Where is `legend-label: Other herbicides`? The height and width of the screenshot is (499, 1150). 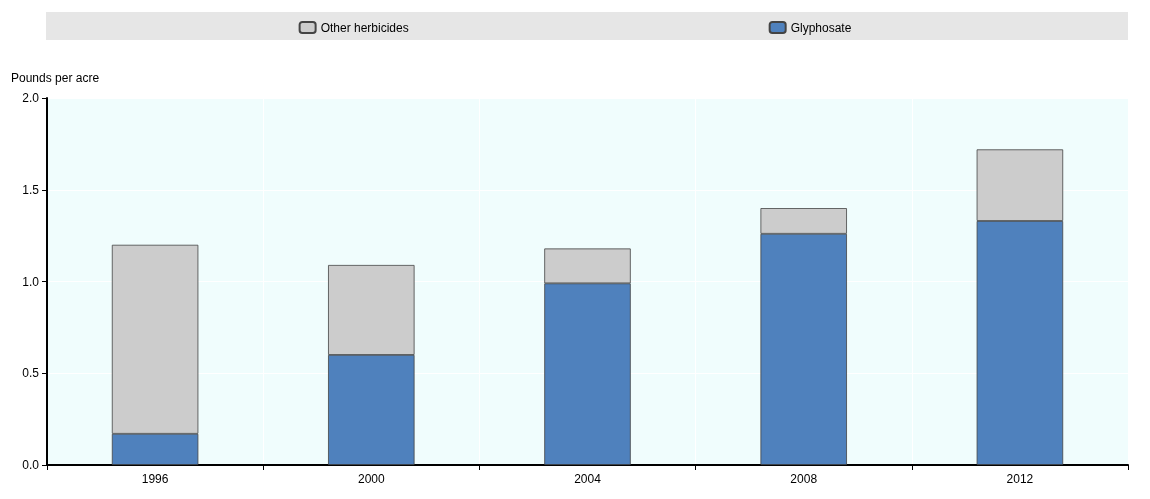 legend-label: Other herbicides is located at coordinates (364, 27).